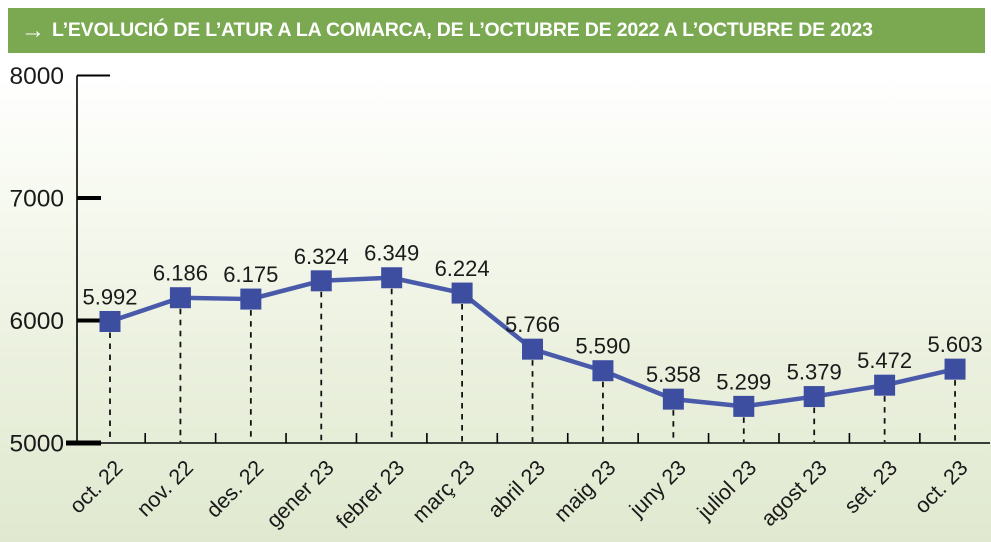 The height and width of the screenshot is (542, 991). I want to click on data-point-label: 5.766, so click(532, 324).